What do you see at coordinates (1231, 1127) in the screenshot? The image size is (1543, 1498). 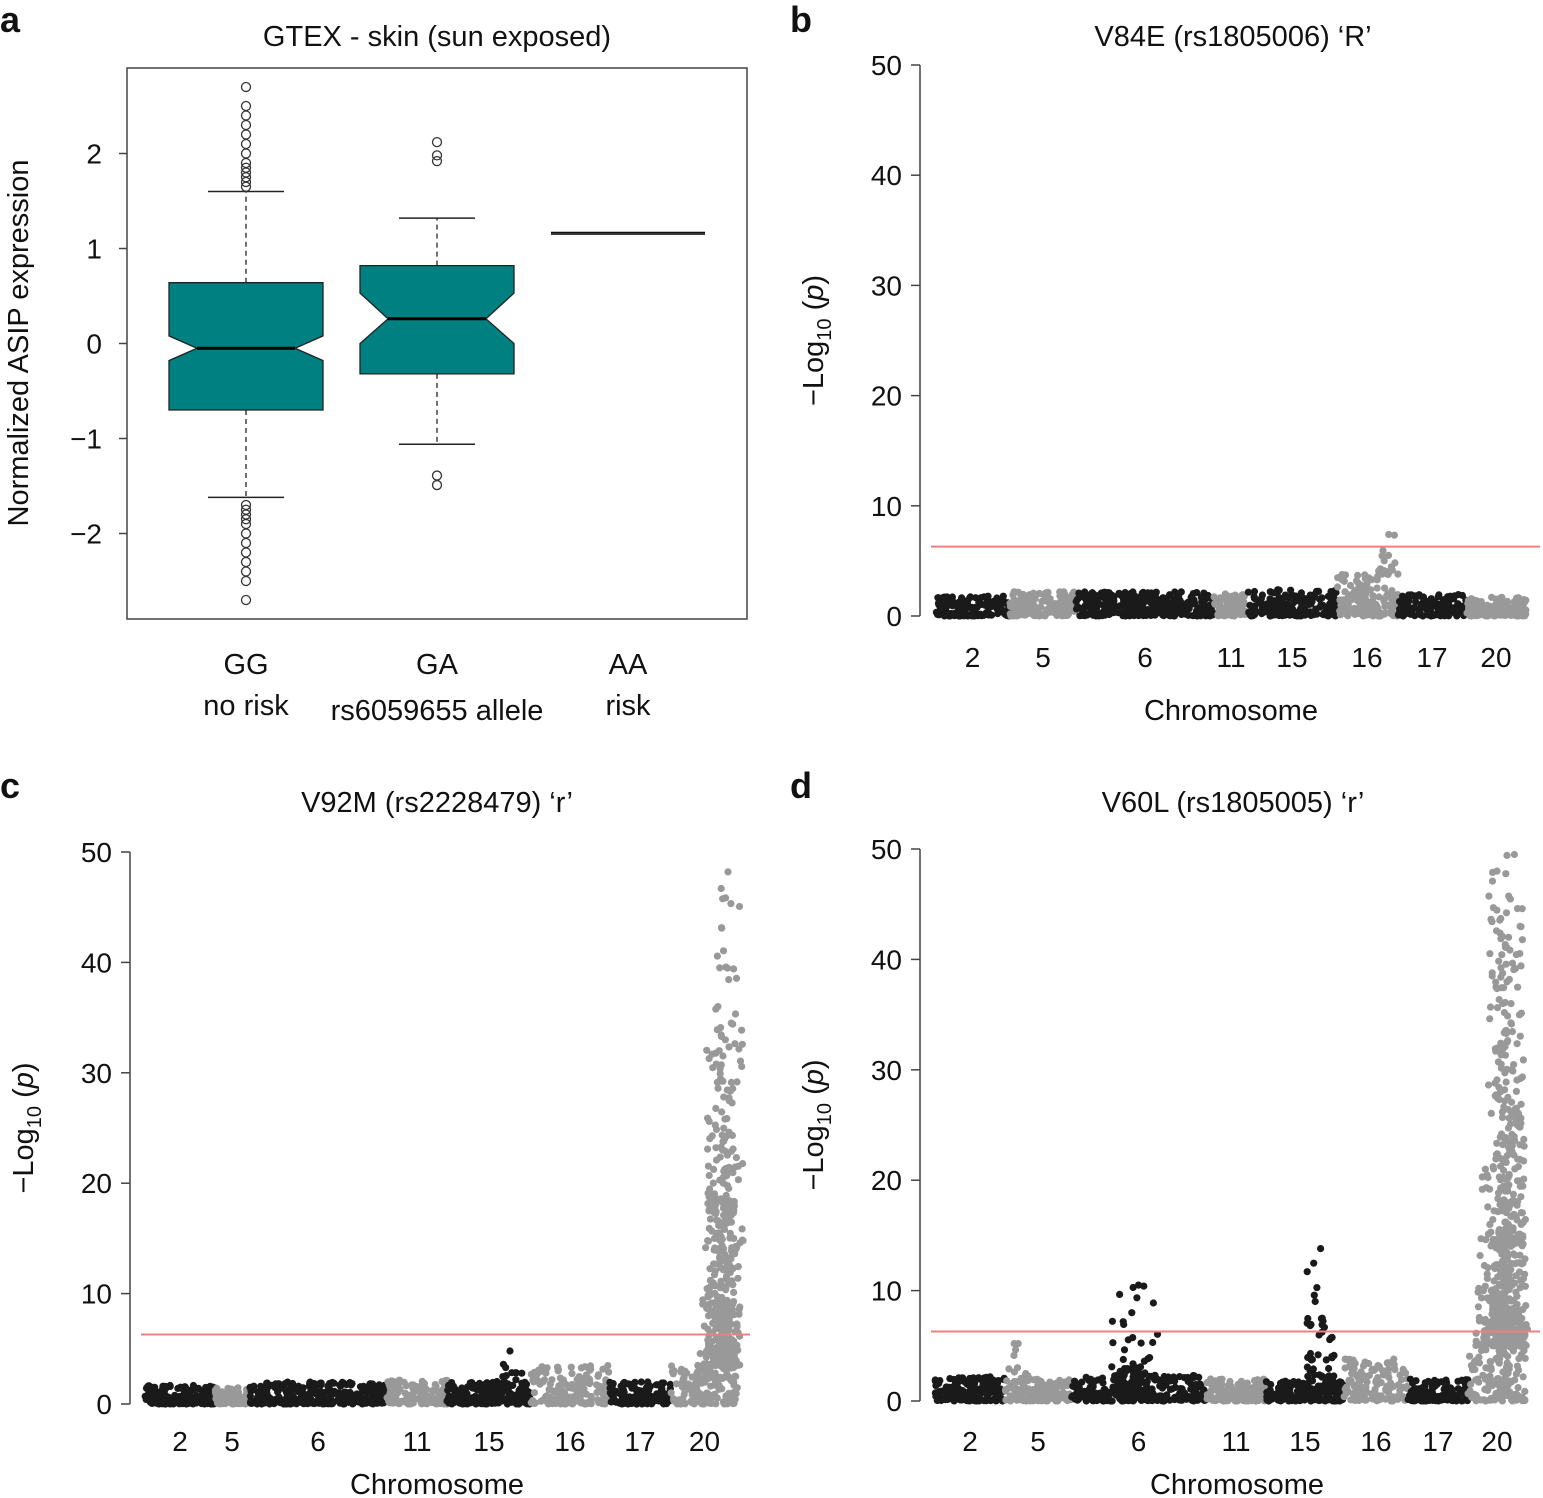 I see `points-layer` at bounding box center [1231, 1127].